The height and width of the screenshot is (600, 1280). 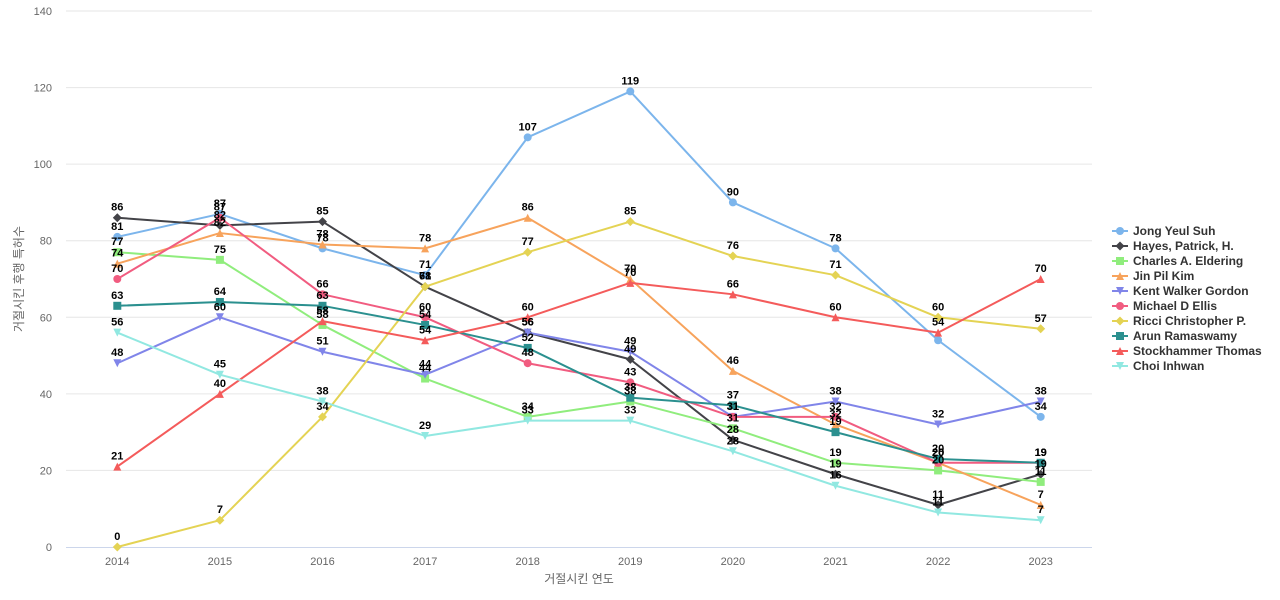 I want to click on legend-item: Charles A. Eldering, so click(x=1177, y=261).